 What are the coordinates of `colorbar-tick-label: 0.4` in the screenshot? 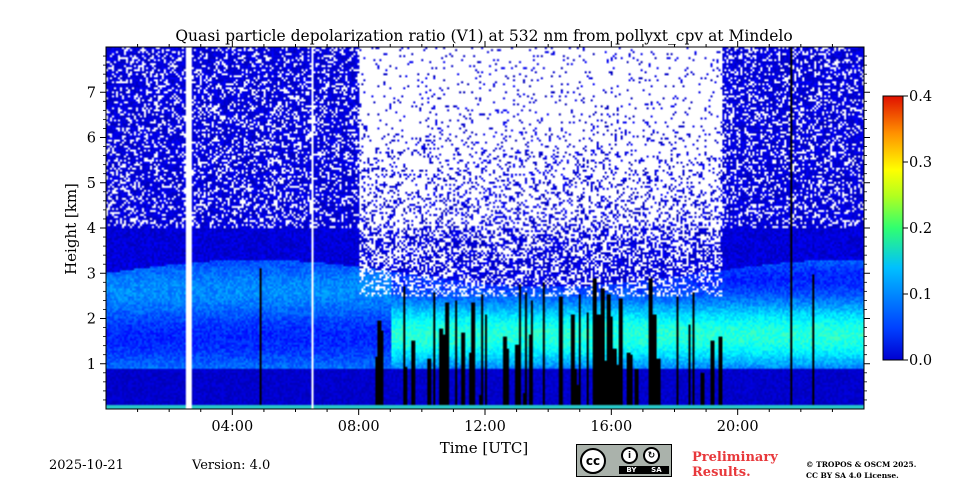 It's located at (920, 97).